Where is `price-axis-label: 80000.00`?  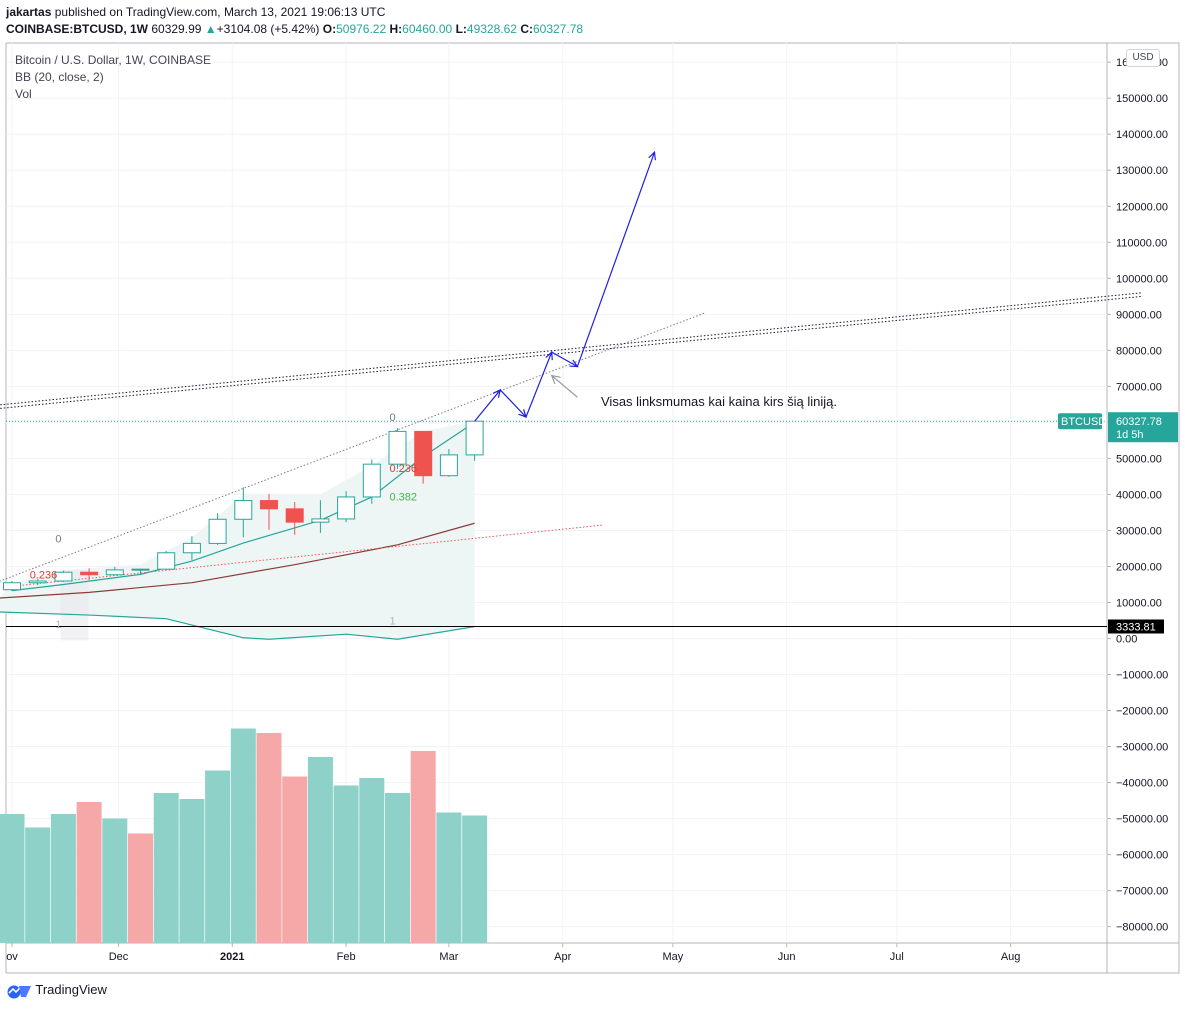
price-axis-label: 80000.00 is located at coordinates (1139, 351).